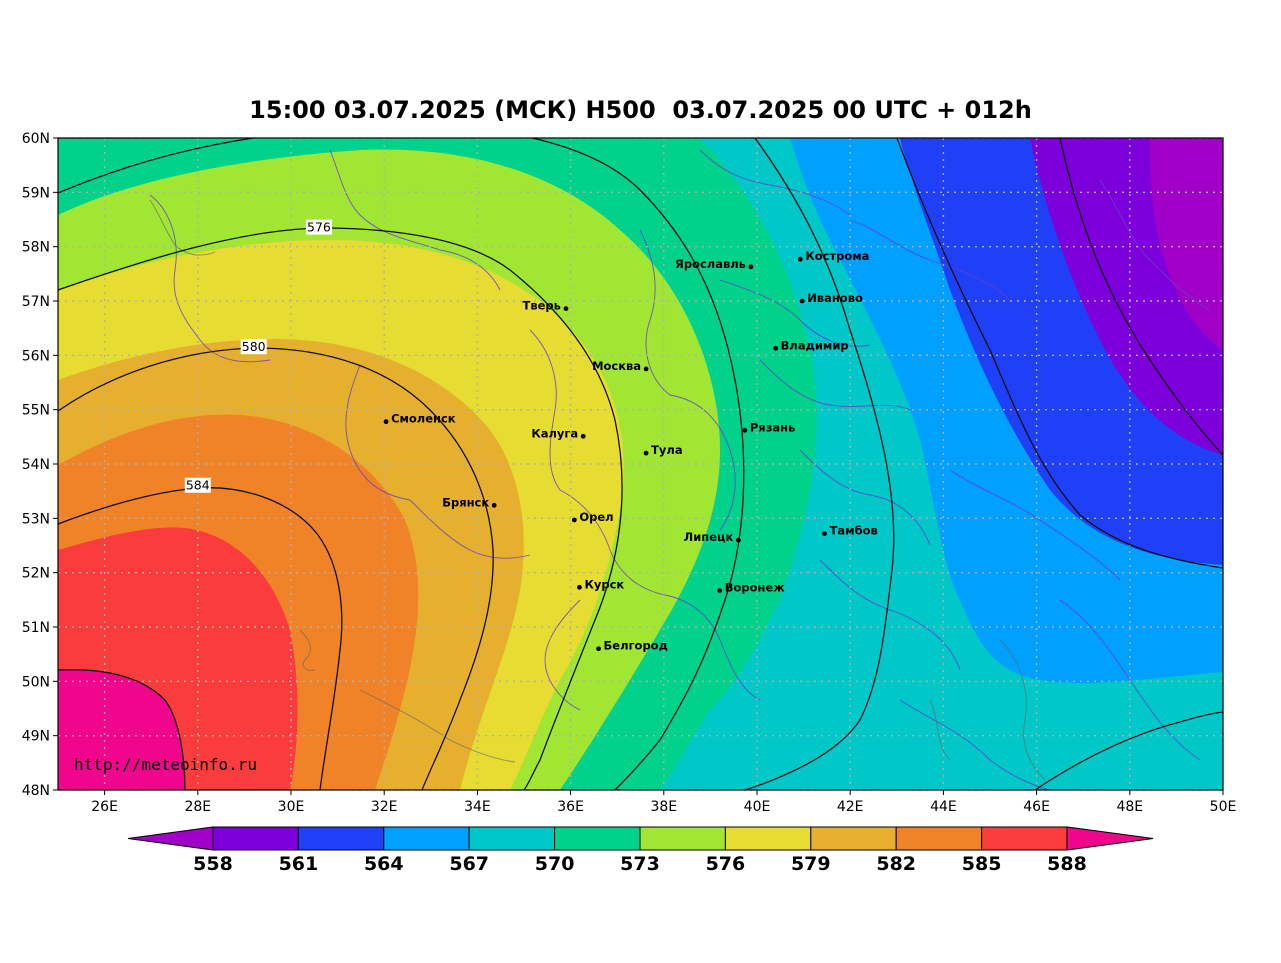 Image resolution: width=1281 pixels, height=963 pixels. What do you see at coordinates (815, 345) in the screenshot?
I see `city-label: Владимир` at bounding box center [815, 345].